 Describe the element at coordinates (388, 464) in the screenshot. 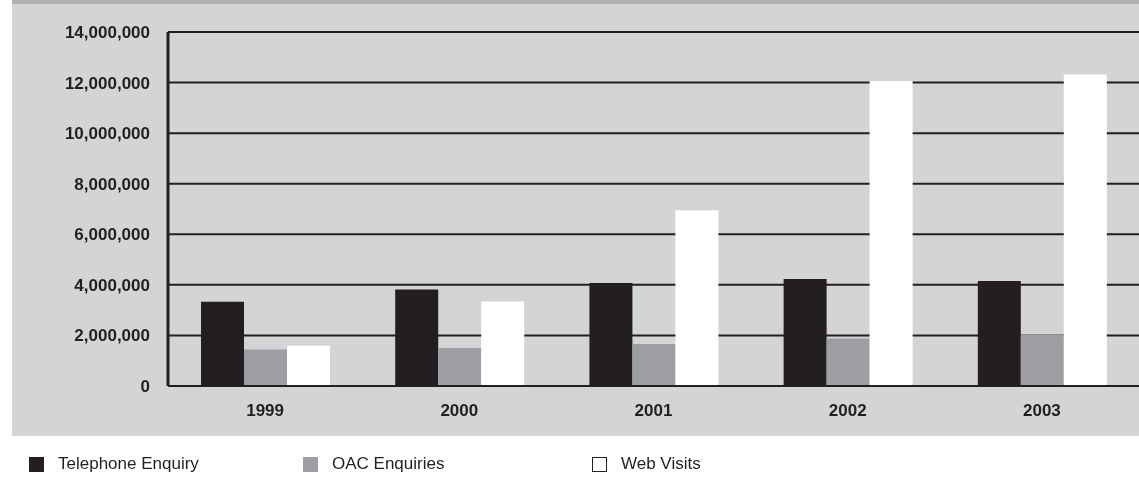

I see `legend-label: OAC Enquiries` at that location.